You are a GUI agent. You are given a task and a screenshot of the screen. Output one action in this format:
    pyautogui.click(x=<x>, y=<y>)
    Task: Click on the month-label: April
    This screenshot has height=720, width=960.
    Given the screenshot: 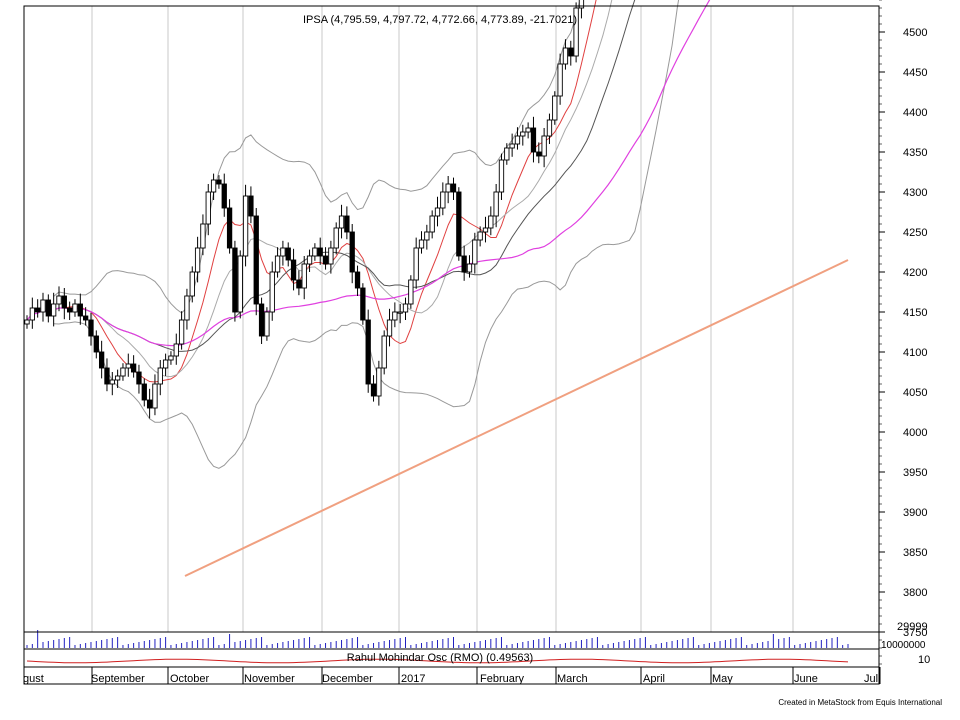 What is the action you would take?
    pyautogui.click(x=654, y=679)
    